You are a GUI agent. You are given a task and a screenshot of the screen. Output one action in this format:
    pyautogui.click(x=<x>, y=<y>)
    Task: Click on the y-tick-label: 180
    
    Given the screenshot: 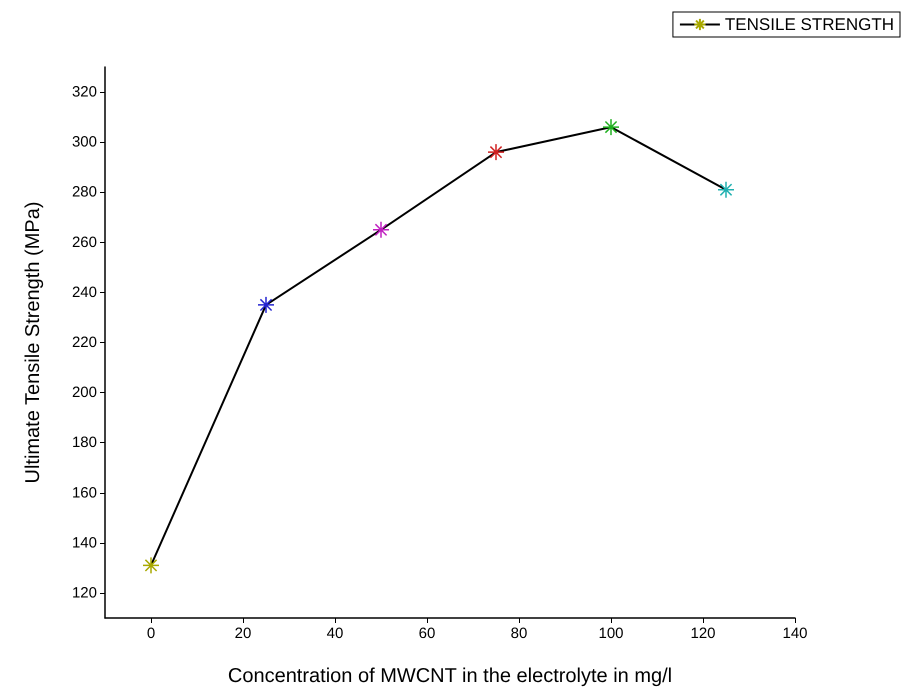 What is the action you would take?
    pyautogui.click(x=84, y=443)
    